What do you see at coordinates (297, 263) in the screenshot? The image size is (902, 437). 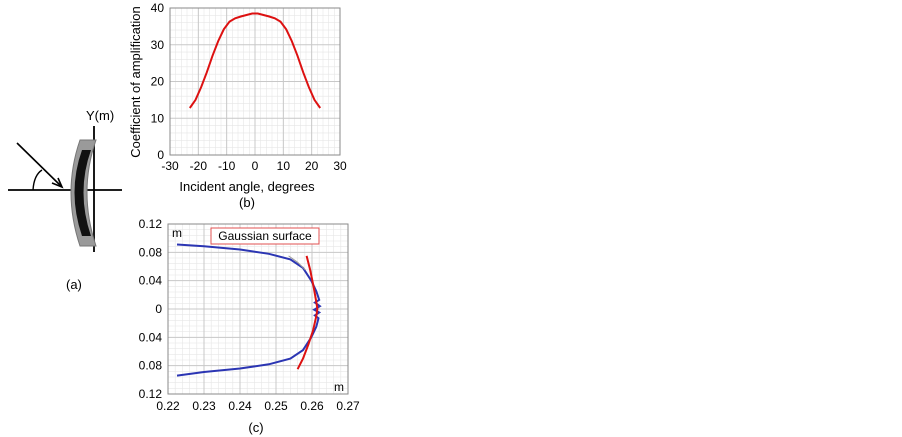 I see `panel-c-gray-curve` at bounding box center [297, 263].